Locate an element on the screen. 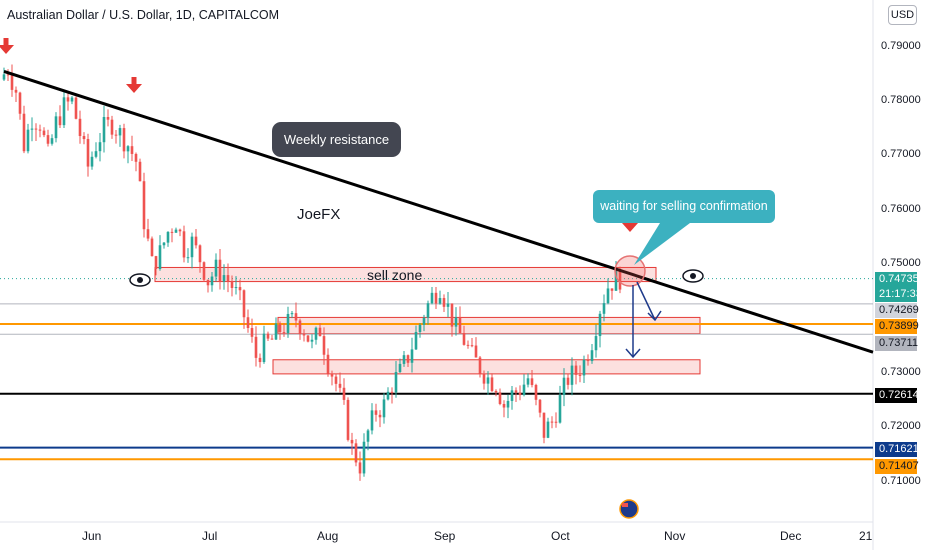 The width and height of the screenshot is (932, 550). projection-arrow is located at coordinates (654, 316).